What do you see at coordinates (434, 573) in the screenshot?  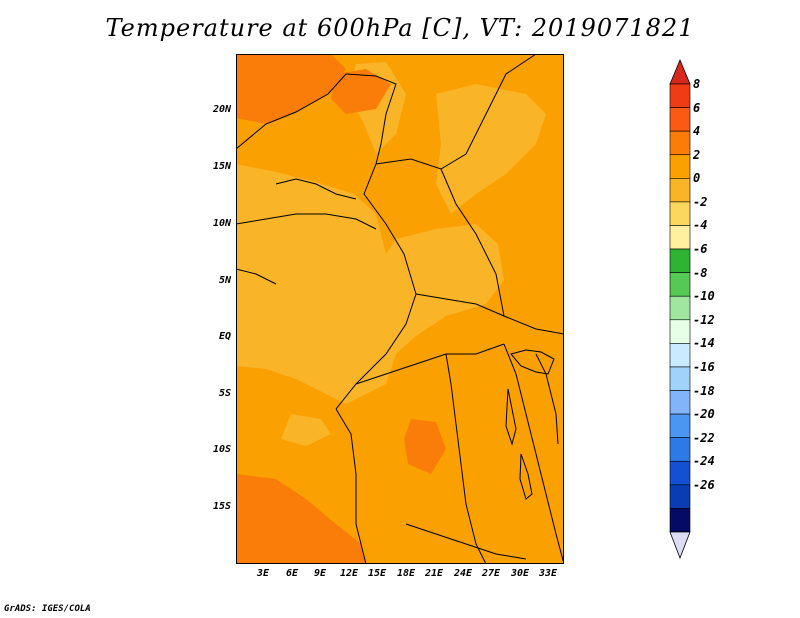 I see `lon-label: 21E` at bounding box center [434, 573].